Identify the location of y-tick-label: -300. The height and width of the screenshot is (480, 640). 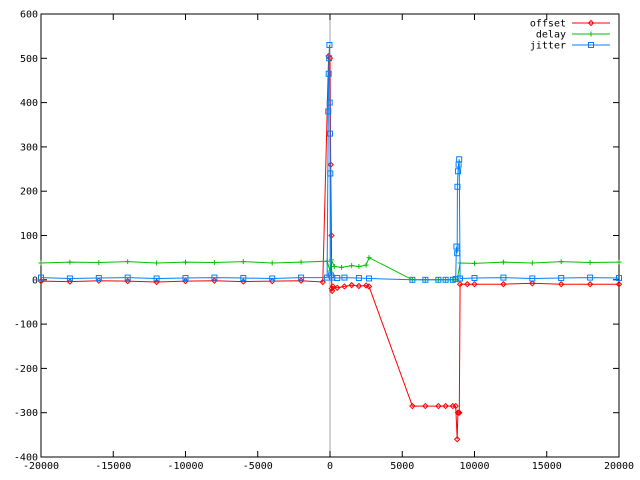
(26, 413).